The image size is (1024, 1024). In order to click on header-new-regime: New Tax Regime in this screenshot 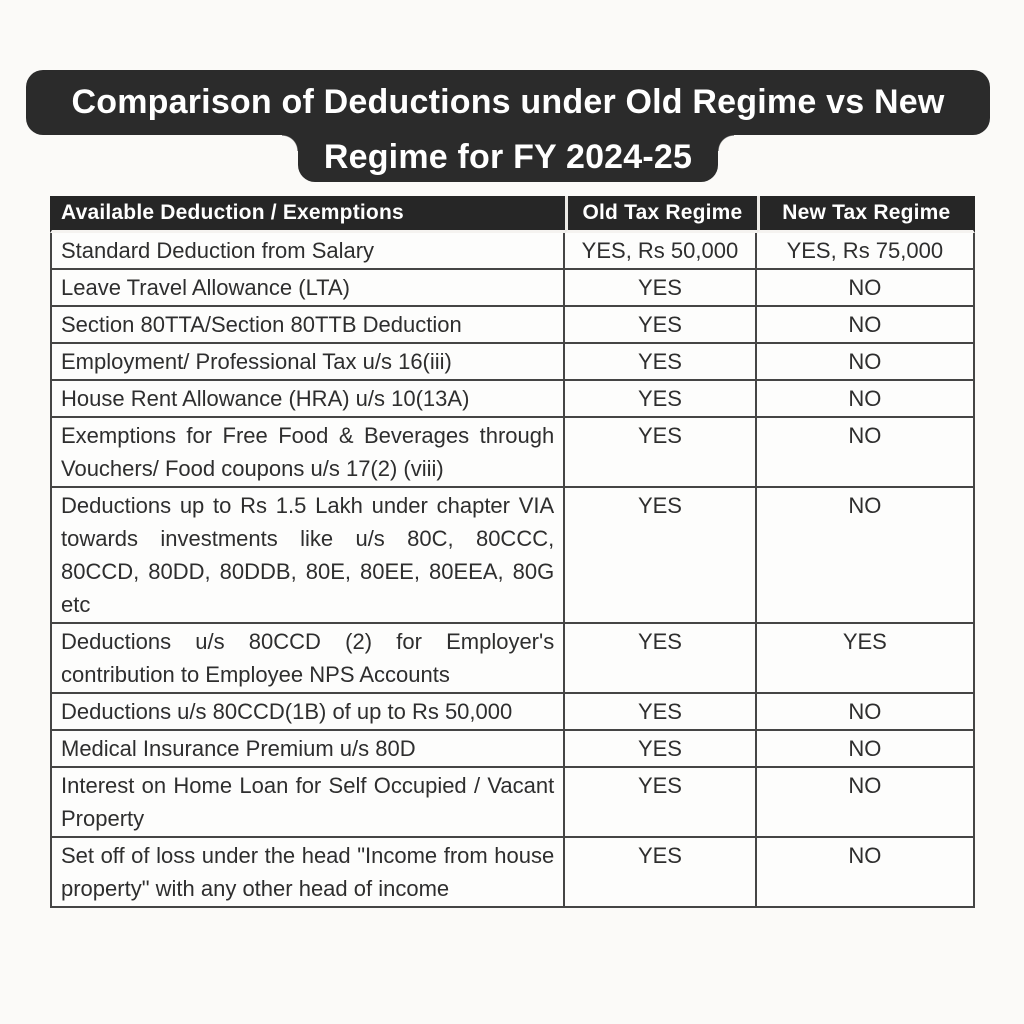, I will do `click(865, 214)`.